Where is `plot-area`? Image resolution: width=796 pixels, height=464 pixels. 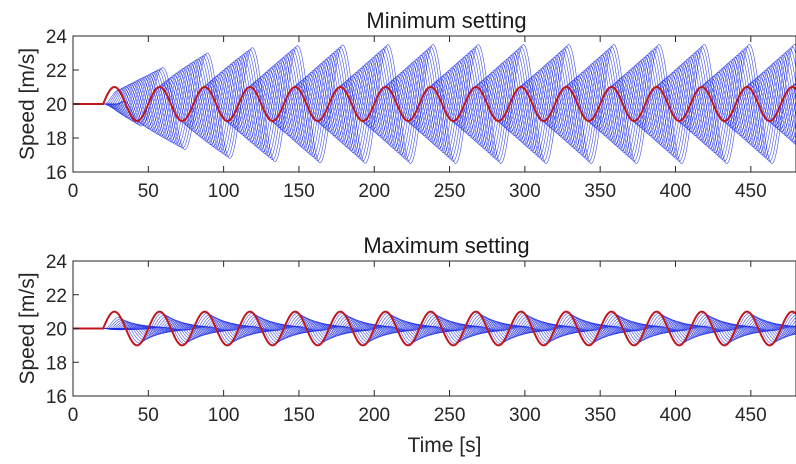
plot-area is located at coordinates (434, 328).